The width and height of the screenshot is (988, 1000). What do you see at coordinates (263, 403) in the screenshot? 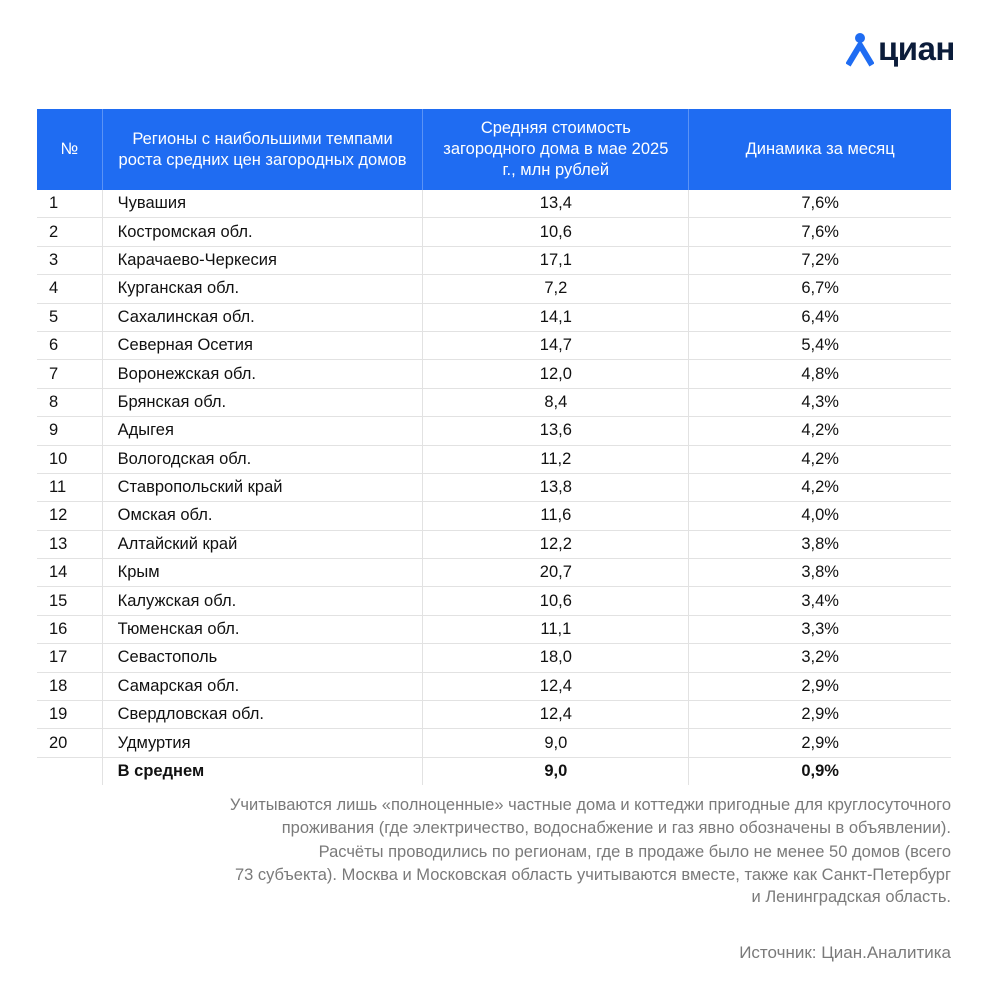
I see `table-cell: Брянская обл.` at bounding box center [263, 403].